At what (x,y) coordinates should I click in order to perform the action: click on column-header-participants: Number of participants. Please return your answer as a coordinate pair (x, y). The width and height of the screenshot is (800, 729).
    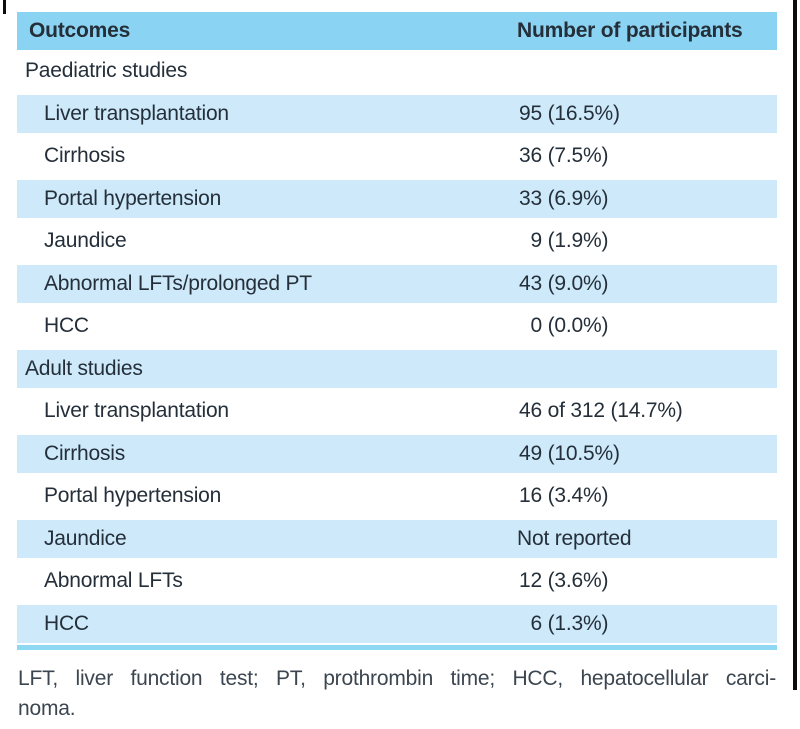
    Looking at the image, I should click on (630, 30).